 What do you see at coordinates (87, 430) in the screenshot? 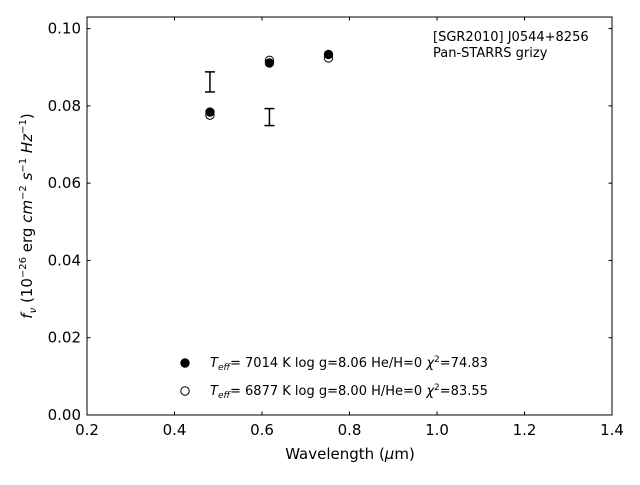
I see `x-tick-label: 0.2` at bounding box center [87, 430].